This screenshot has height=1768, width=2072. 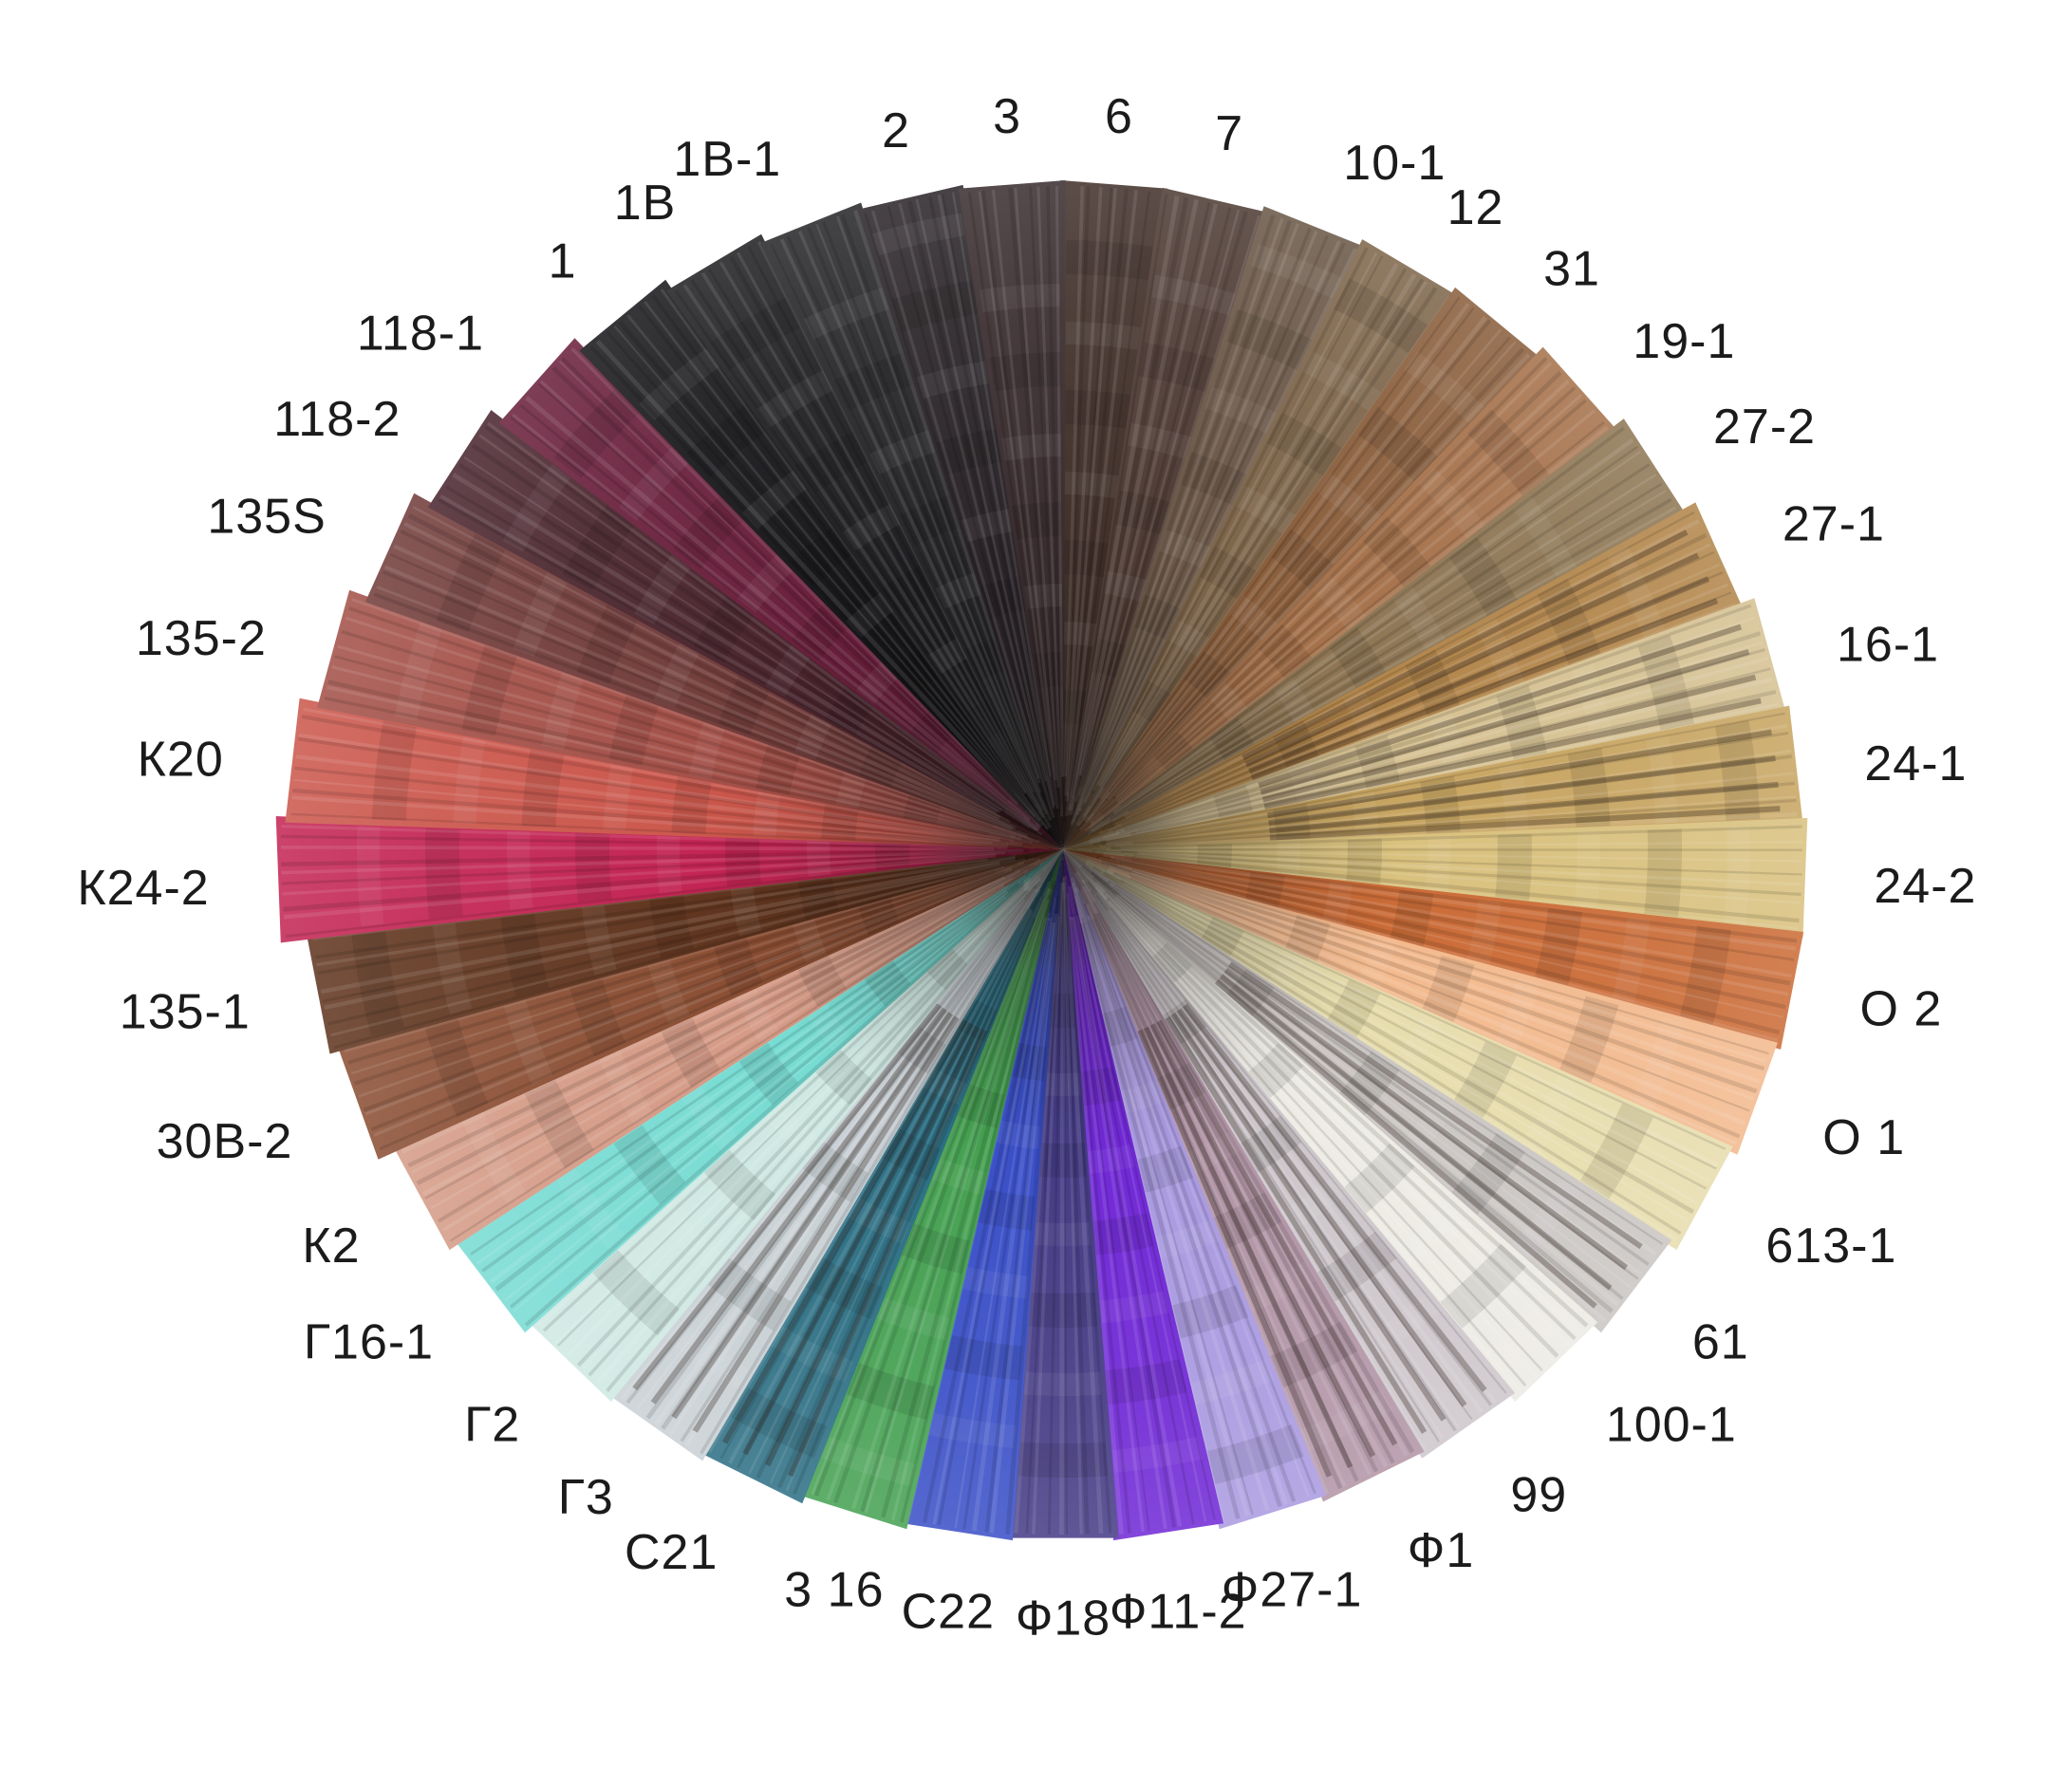 I want to click on segment-label-135-1: 135-1, so click(x=185, y=1012).